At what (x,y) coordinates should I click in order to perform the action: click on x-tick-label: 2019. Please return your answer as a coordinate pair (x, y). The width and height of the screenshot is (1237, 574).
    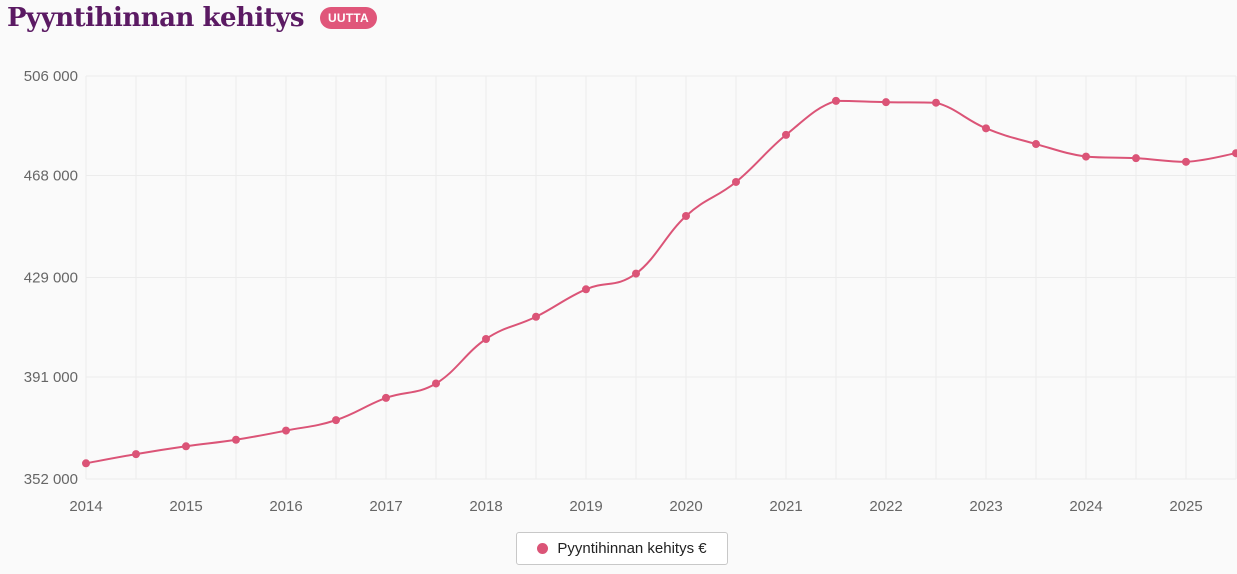
    Looking at the image, I should click on (585, 506).